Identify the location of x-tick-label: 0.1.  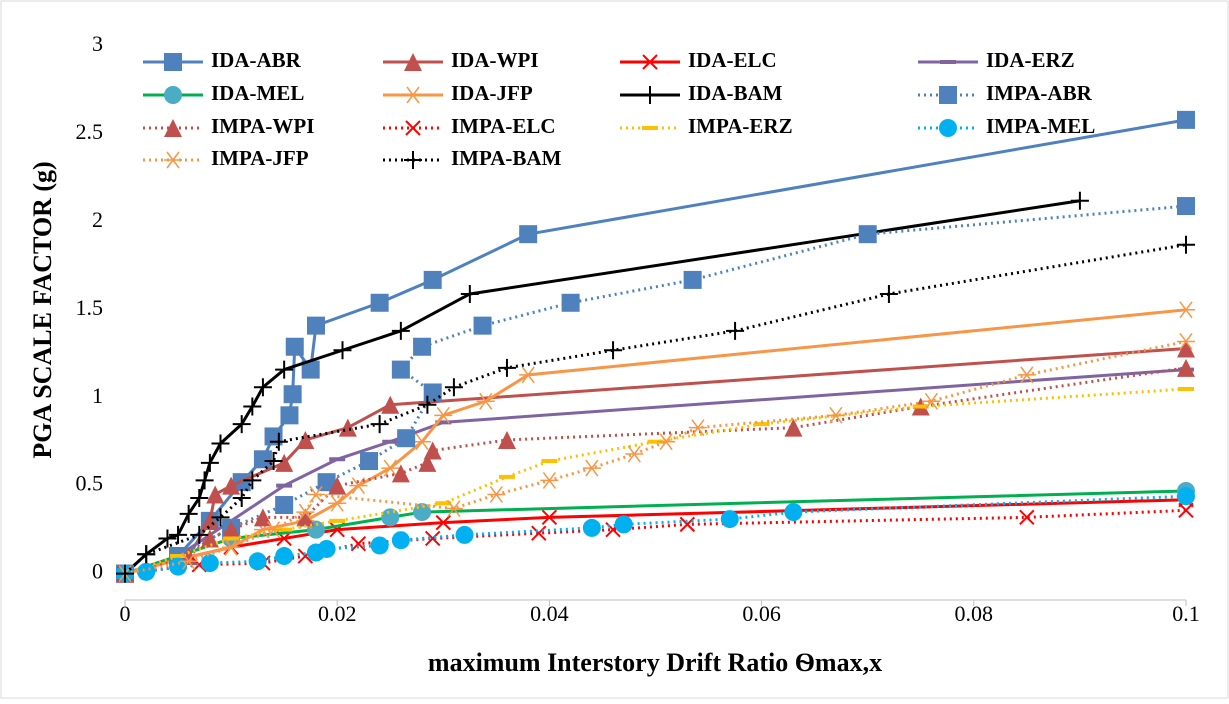
(1186, 613).